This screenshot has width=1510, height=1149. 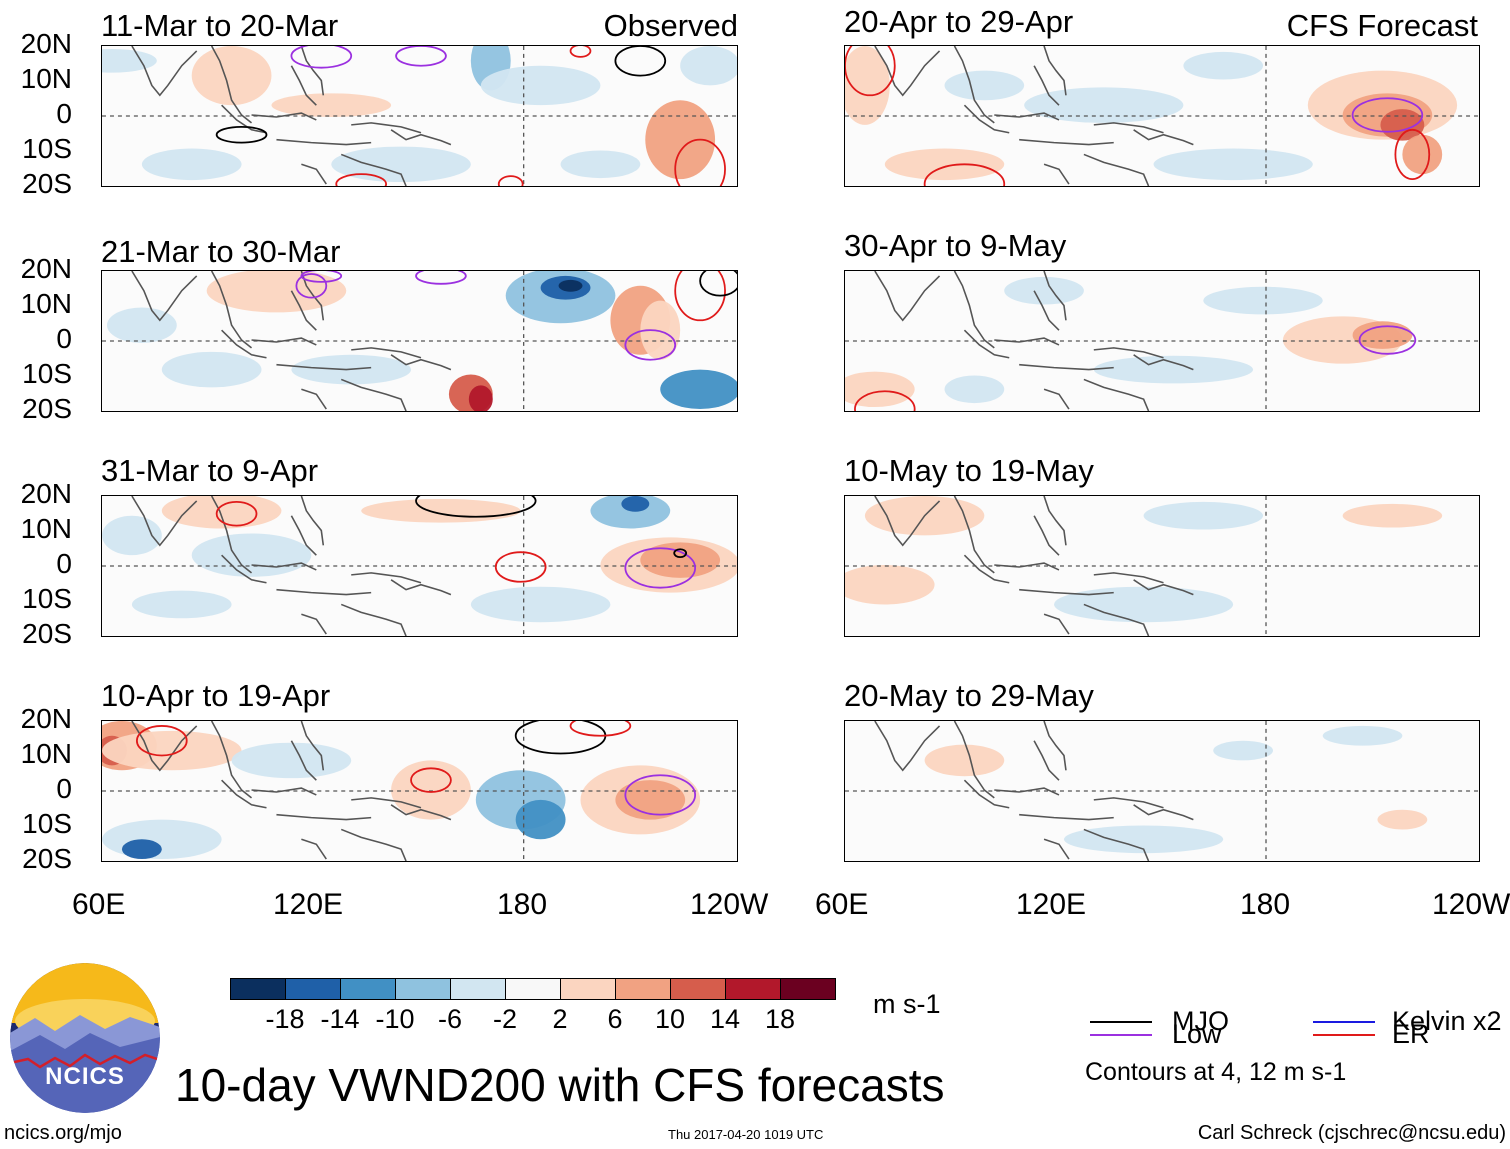 What do you see at coordinates (746, 1134) in the screenshot?
I see `footer-timestamp: Thu 2017-04-20 1019 UTC` at bounding box center [746, 1134].